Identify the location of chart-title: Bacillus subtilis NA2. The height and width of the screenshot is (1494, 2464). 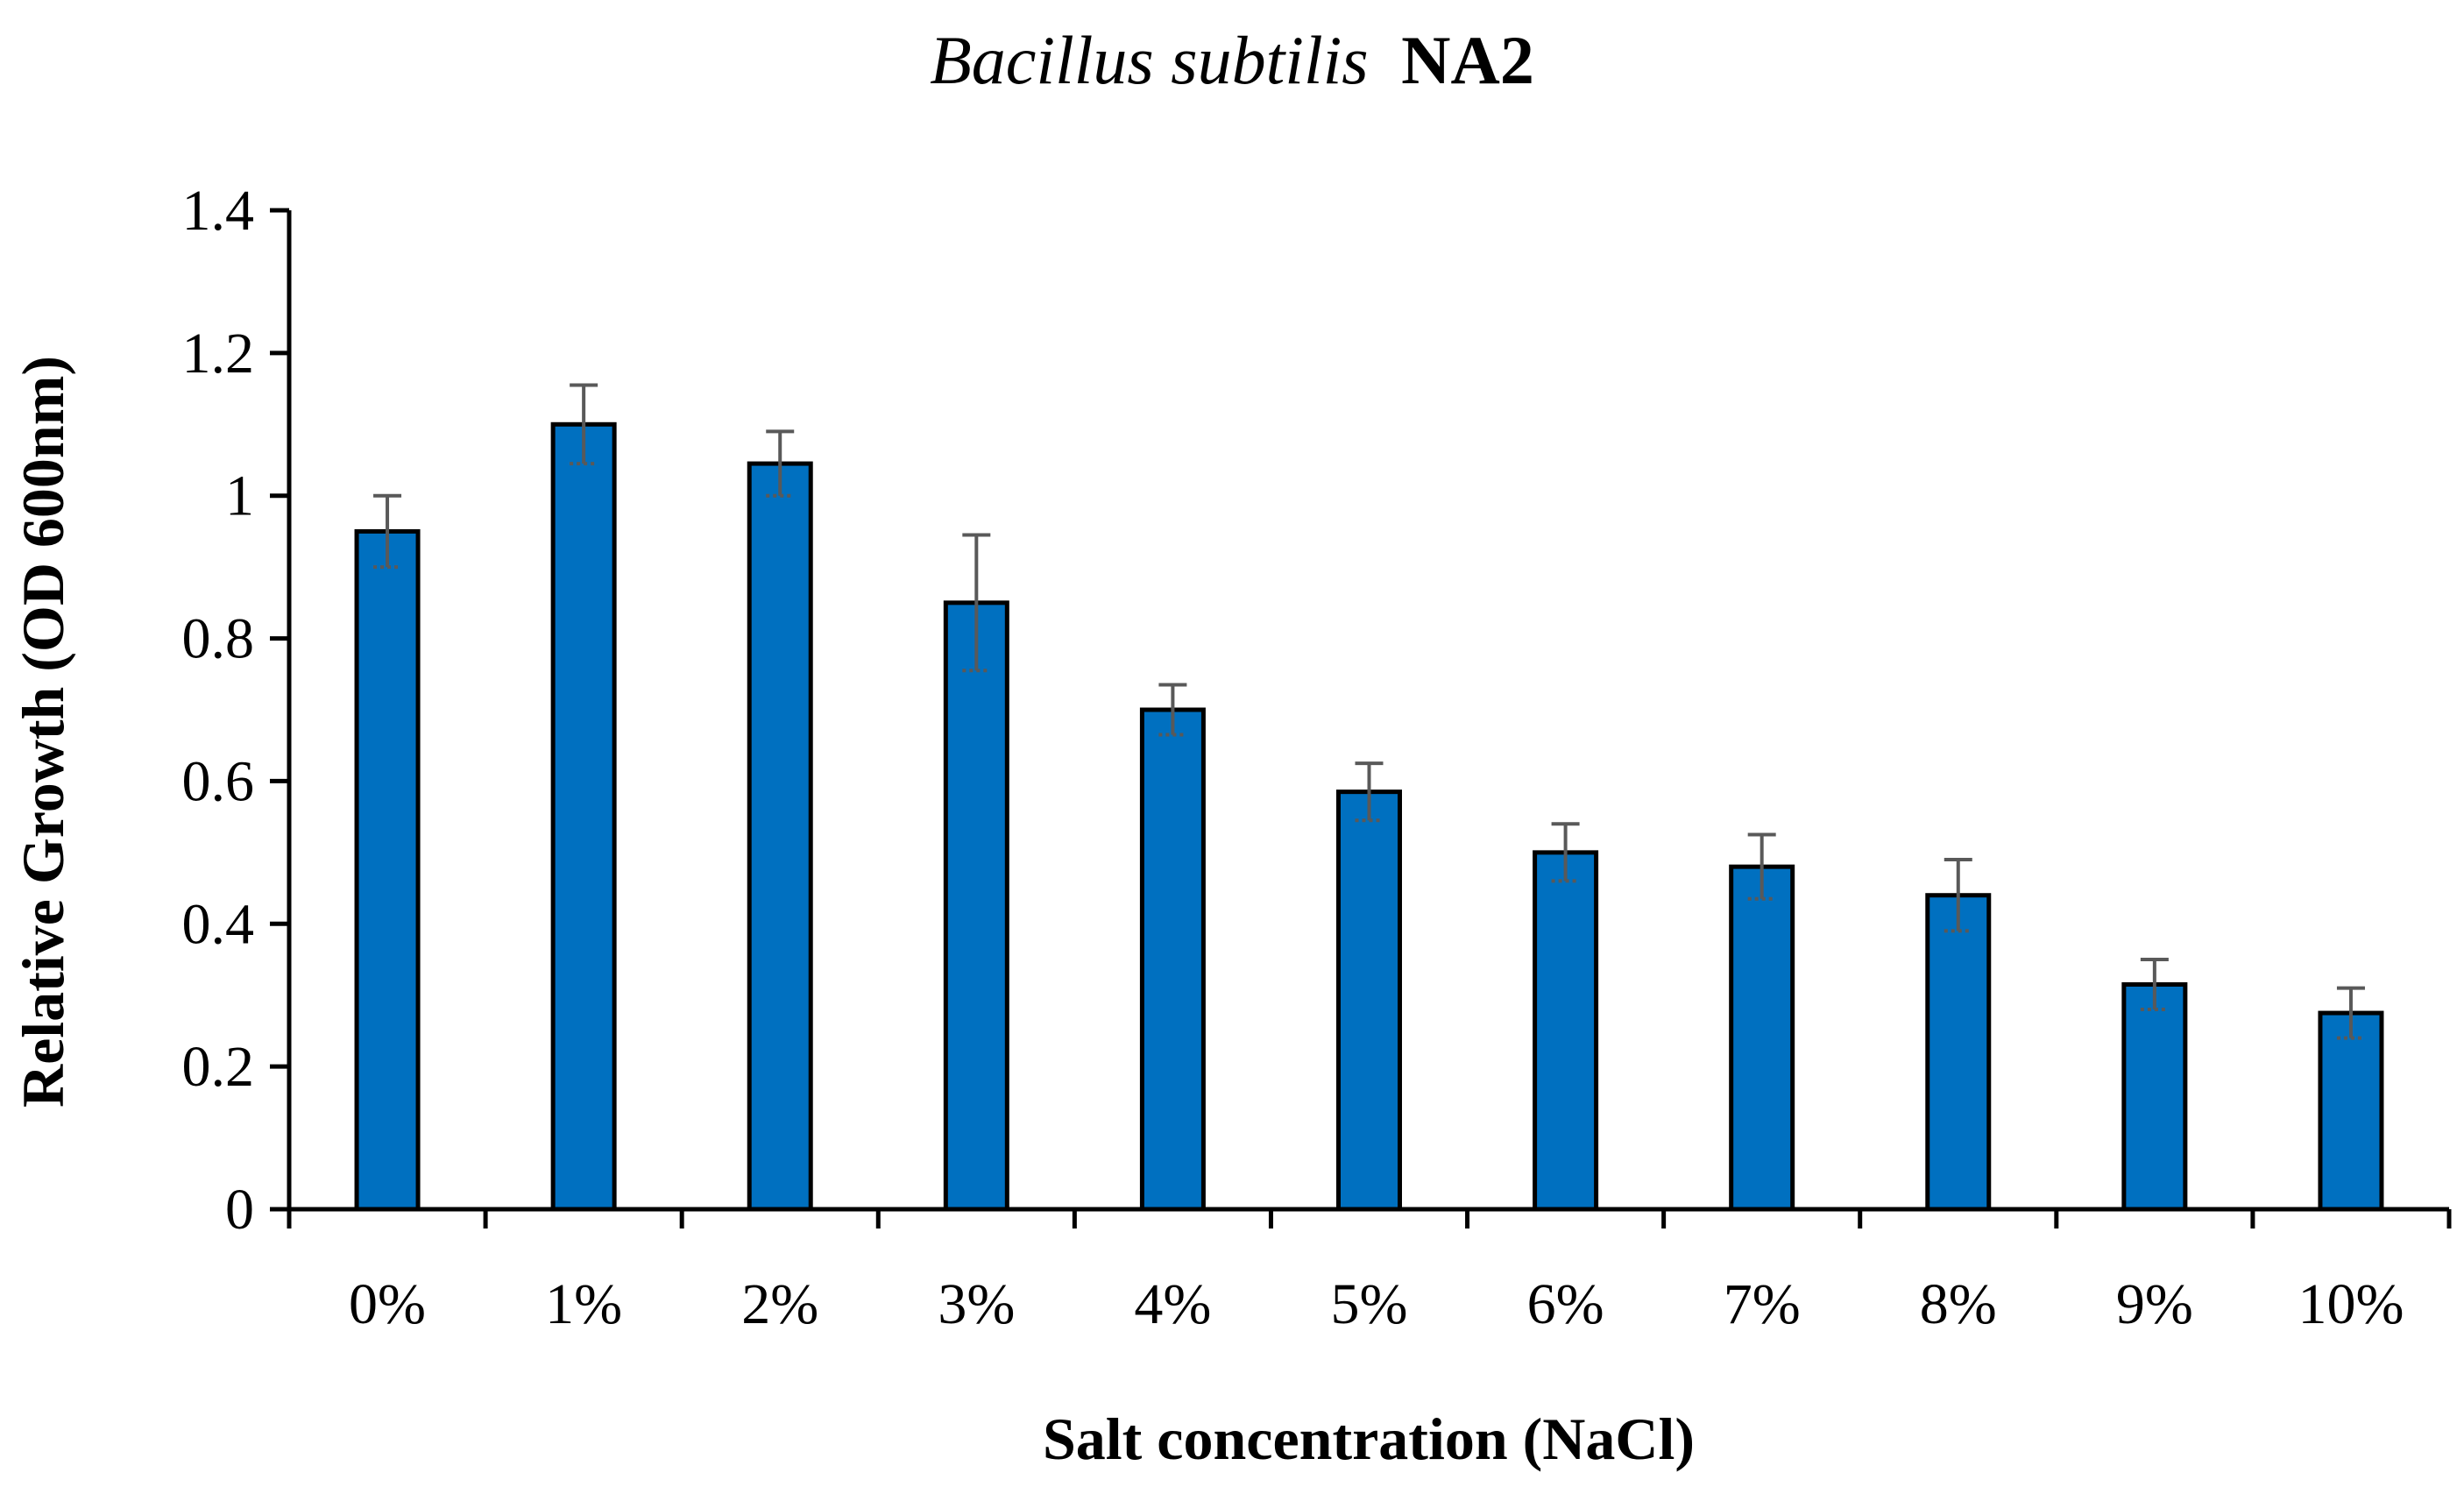
(1232, 60).